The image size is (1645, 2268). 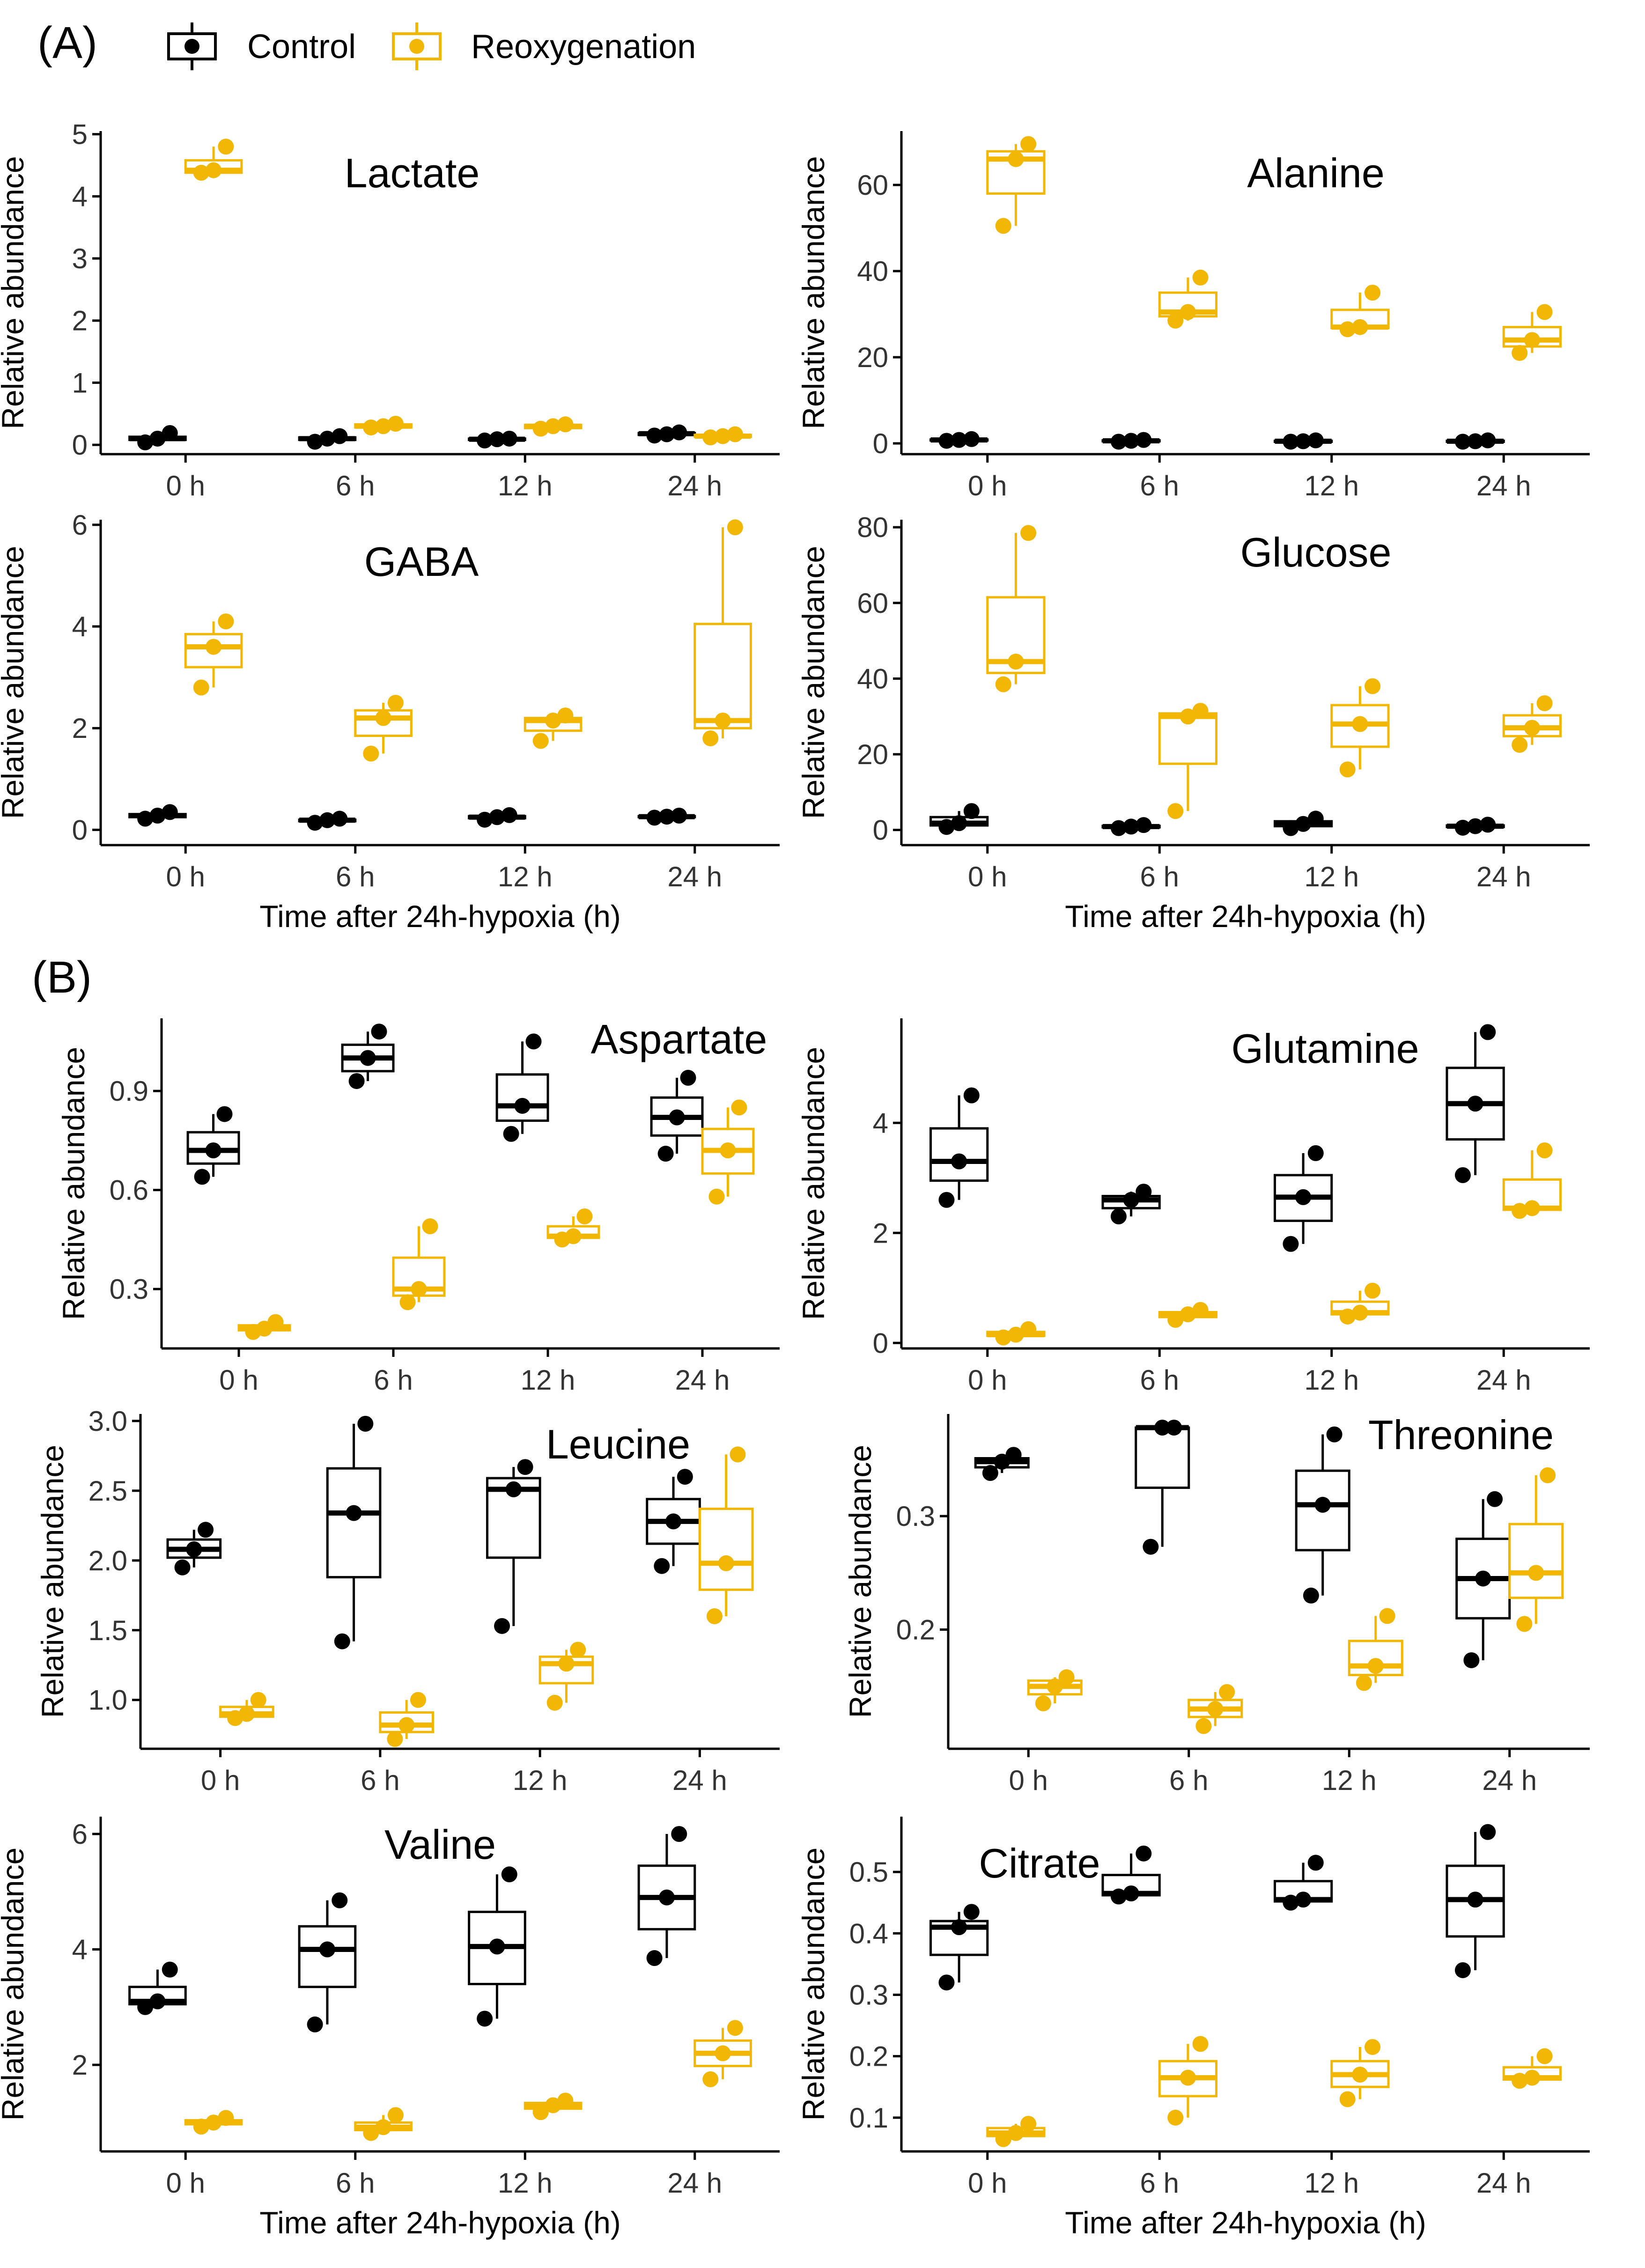 What do you see at coordinates (881, 1343) in the screenshot?
I see `y-tick-label: 0` at bounding box center [881, 1343].